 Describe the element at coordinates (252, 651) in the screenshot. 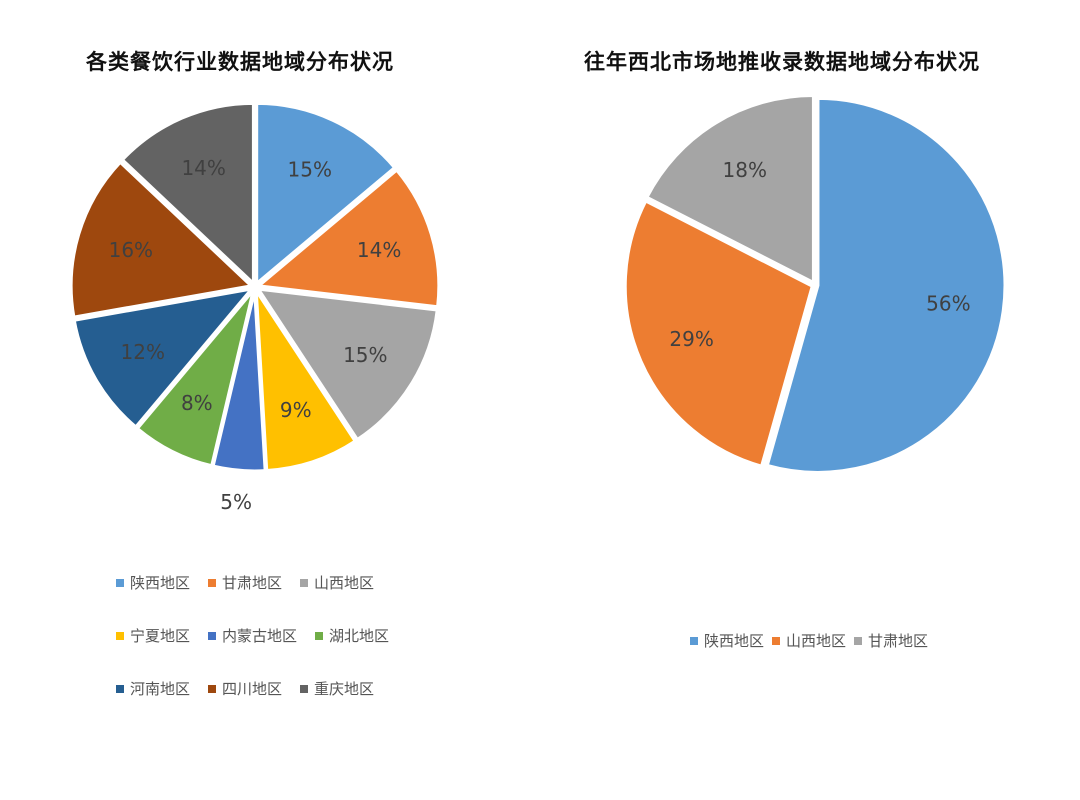

I see `chart-1-legend: 陕西地区 甘肃地区 山西地区宁夏地区 内蒙古地区 湖北地区河南地区 四川地区 重庆地区` at that location.